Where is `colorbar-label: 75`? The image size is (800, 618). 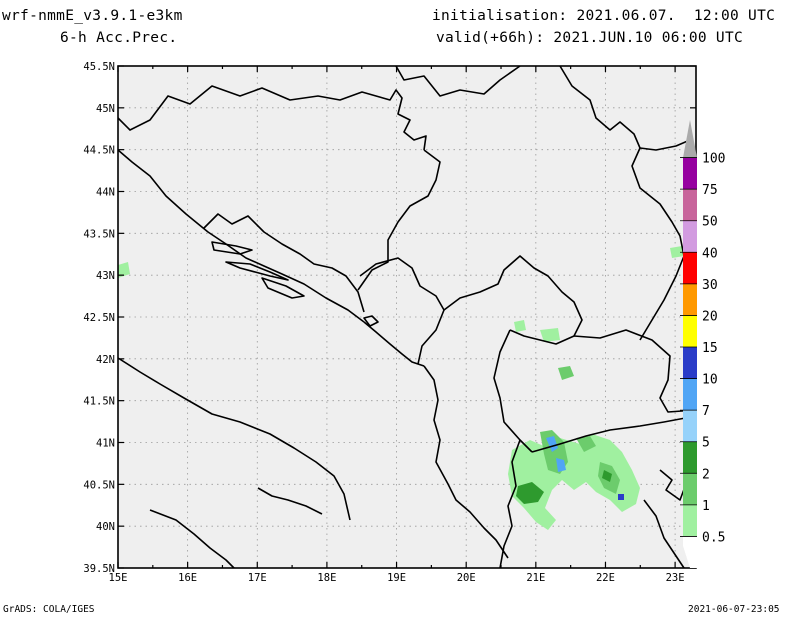 colorbar-label: 75 is located at coordinates (710, 190).